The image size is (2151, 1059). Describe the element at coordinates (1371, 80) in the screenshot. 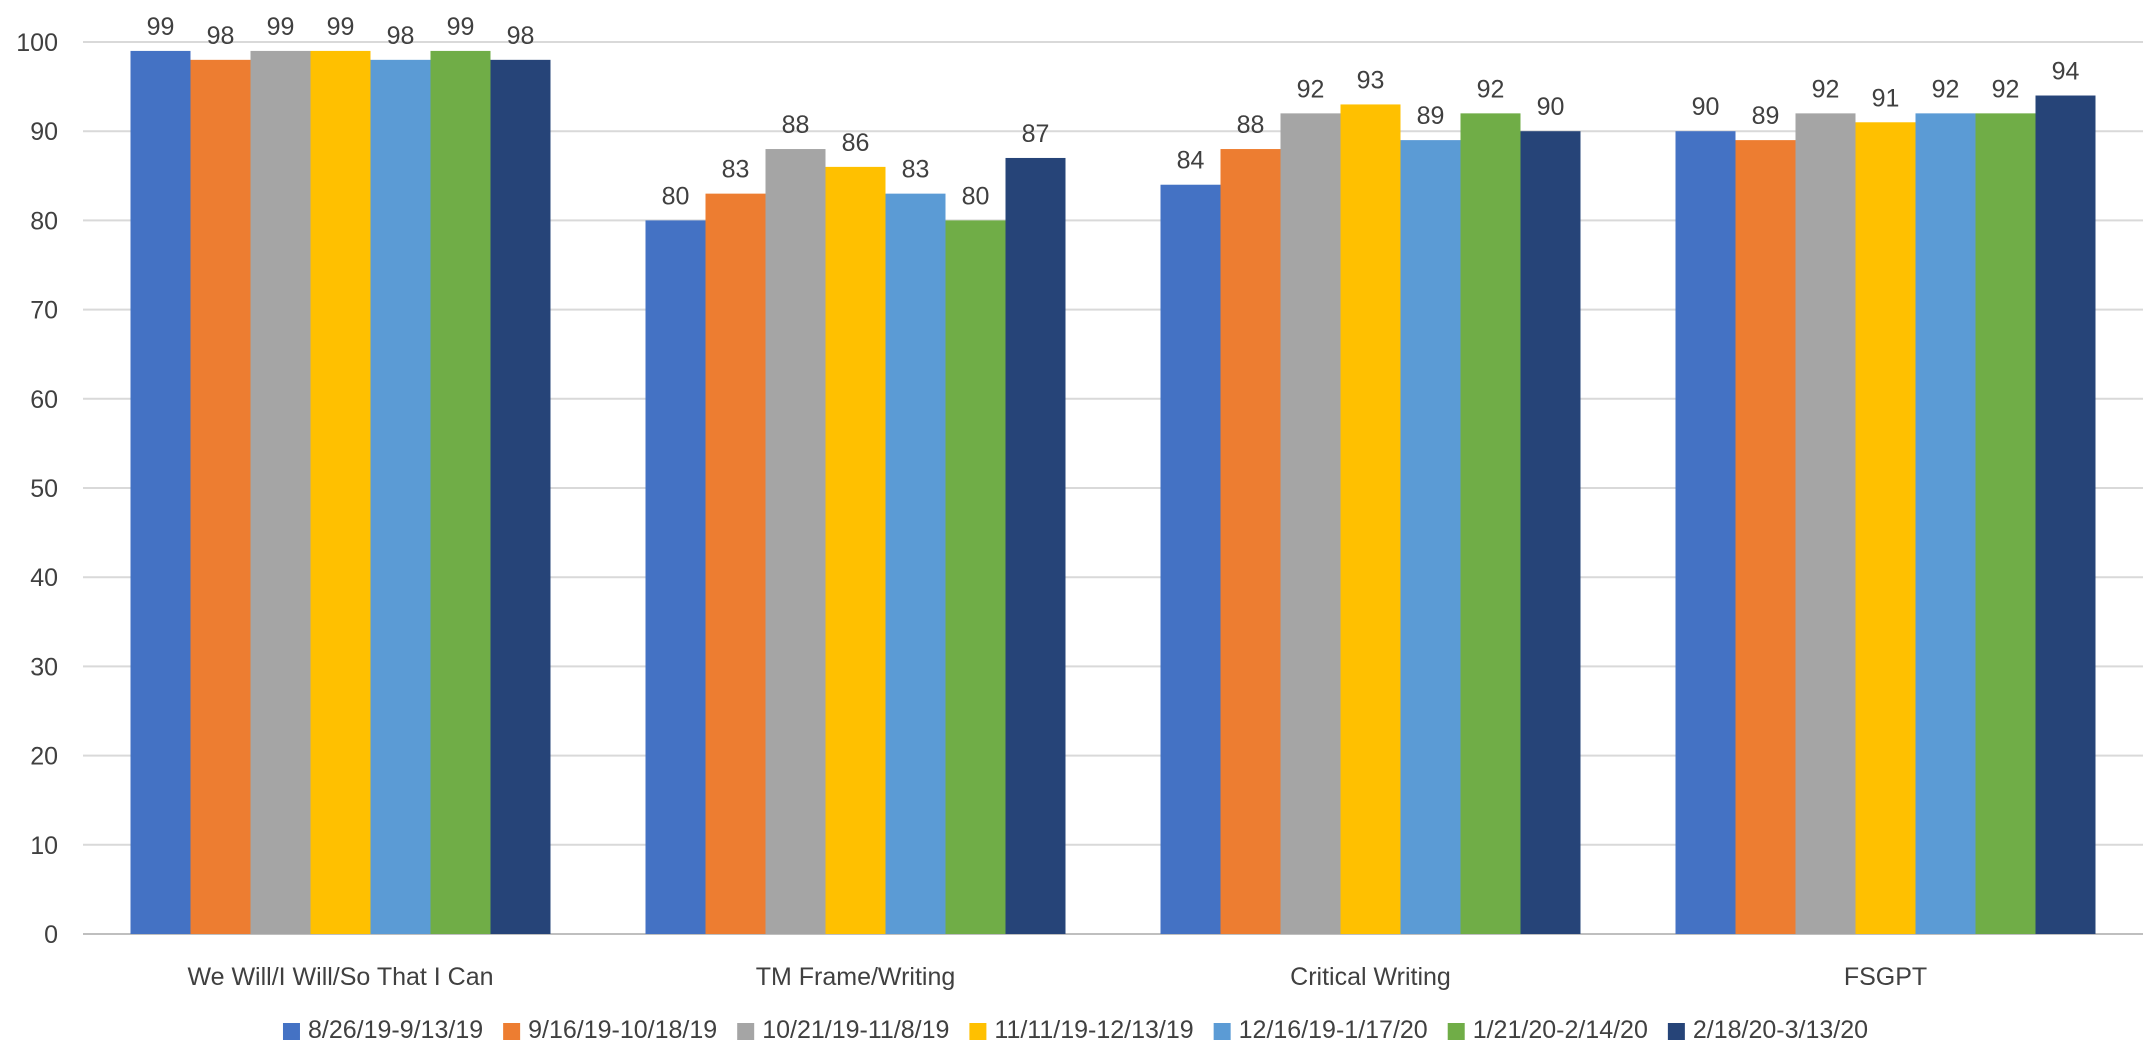

I see `data-label: 93` at that location.